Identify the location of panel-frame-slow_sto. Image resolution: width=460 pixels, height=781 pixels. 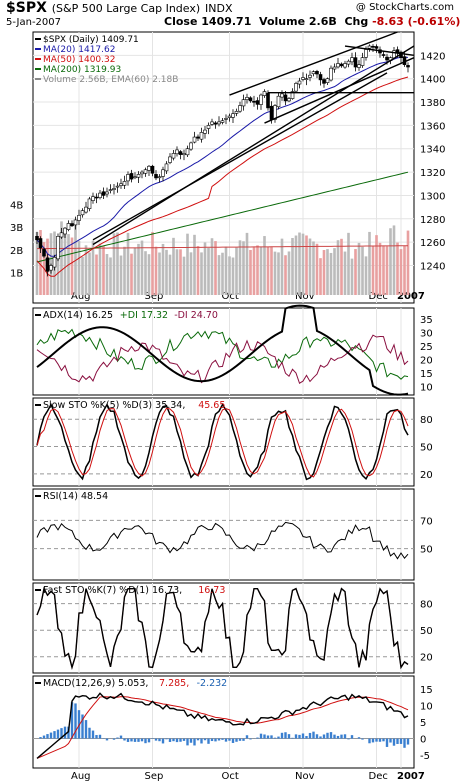
(223, 442).